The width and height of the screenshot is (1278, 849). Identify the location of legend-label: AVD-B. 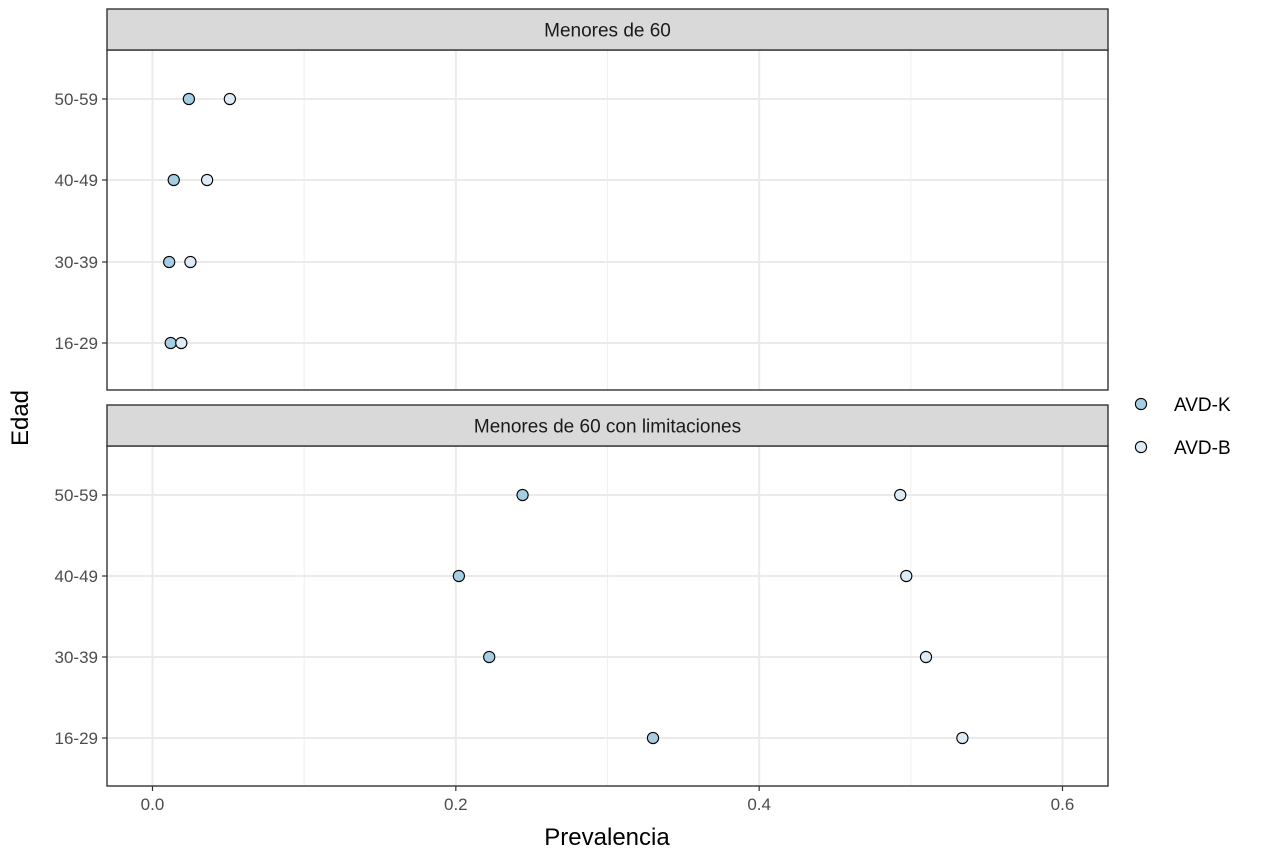
(1202, 448).